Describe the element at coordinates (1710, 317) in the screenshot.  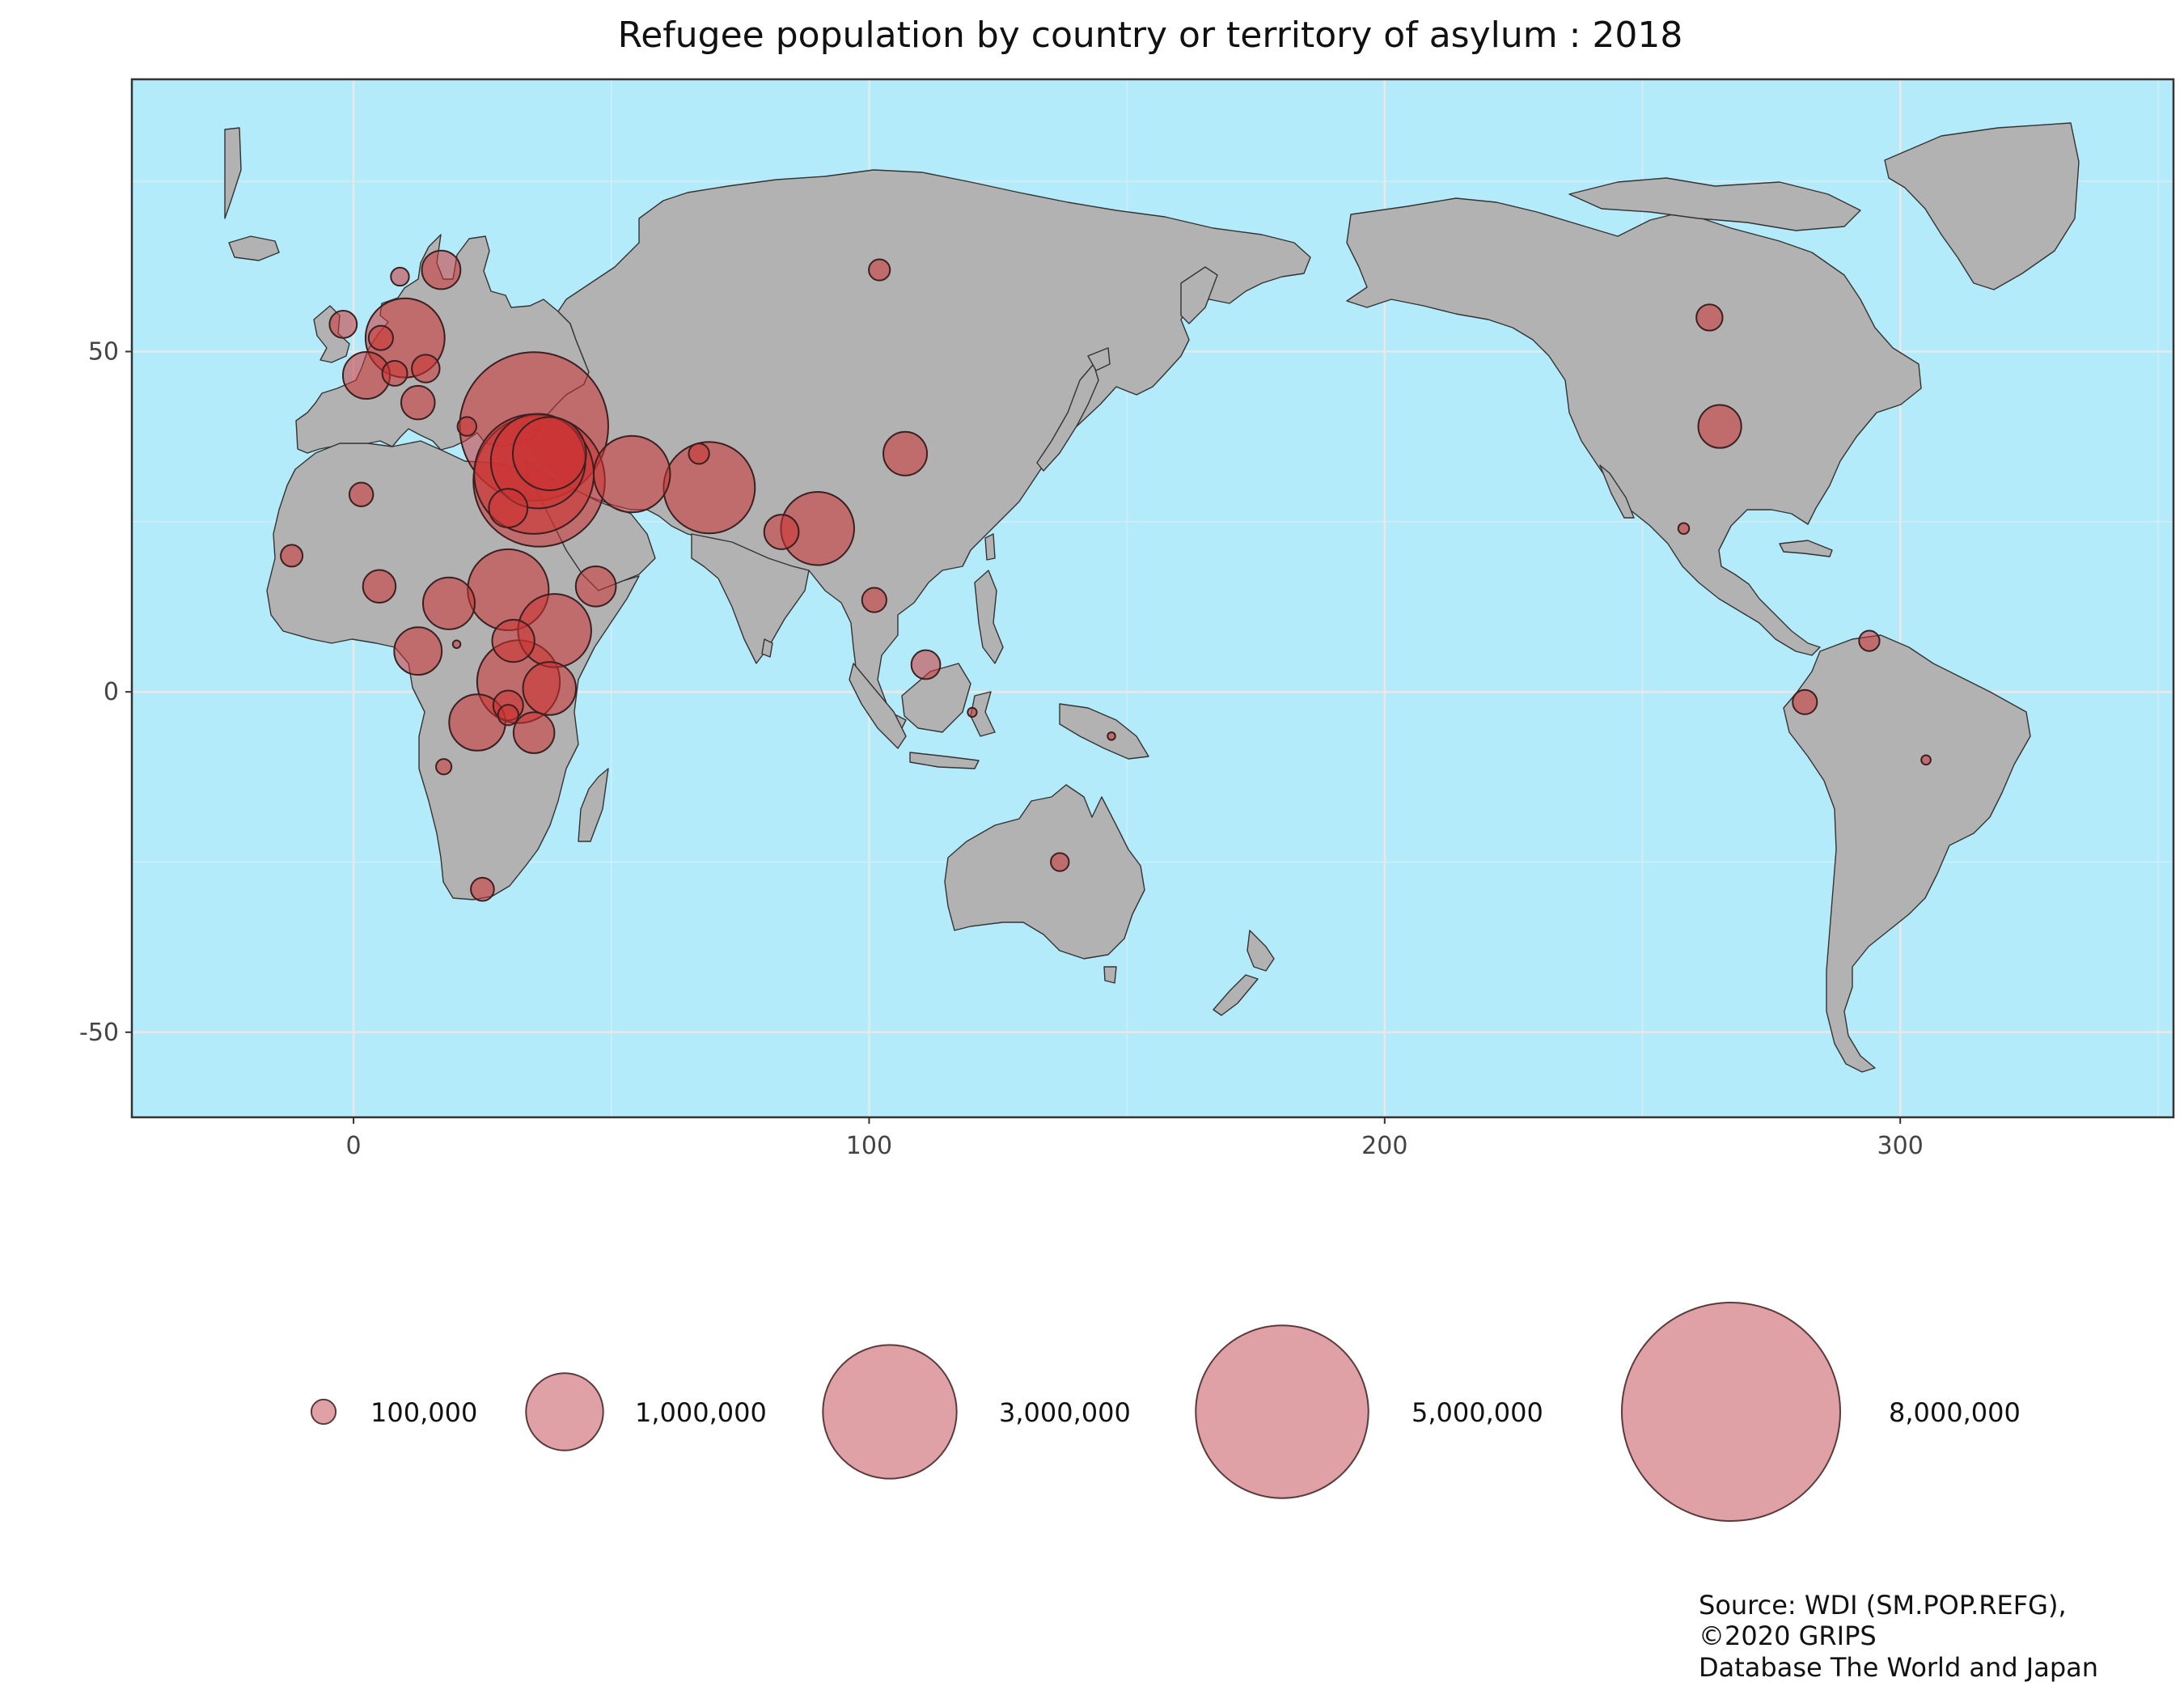
I see `bubble-canada` at that location.